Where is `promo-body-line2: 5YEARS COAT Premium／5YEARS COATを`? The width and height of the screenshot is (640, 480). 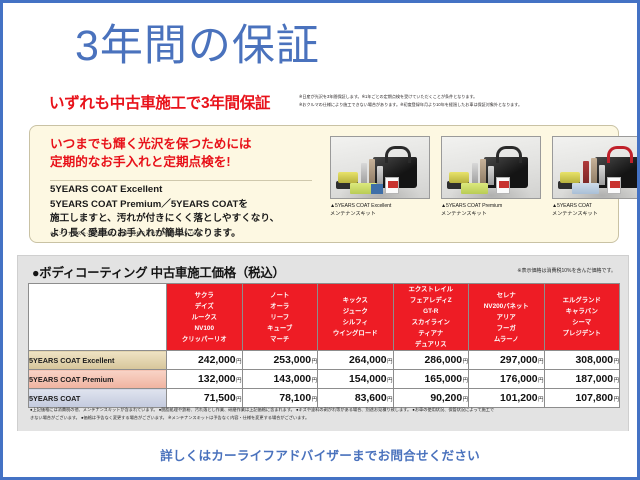 promo-body-line2: 5YEARS COAT Premium／5YEARS COATを is located at coordinates (149, 204).